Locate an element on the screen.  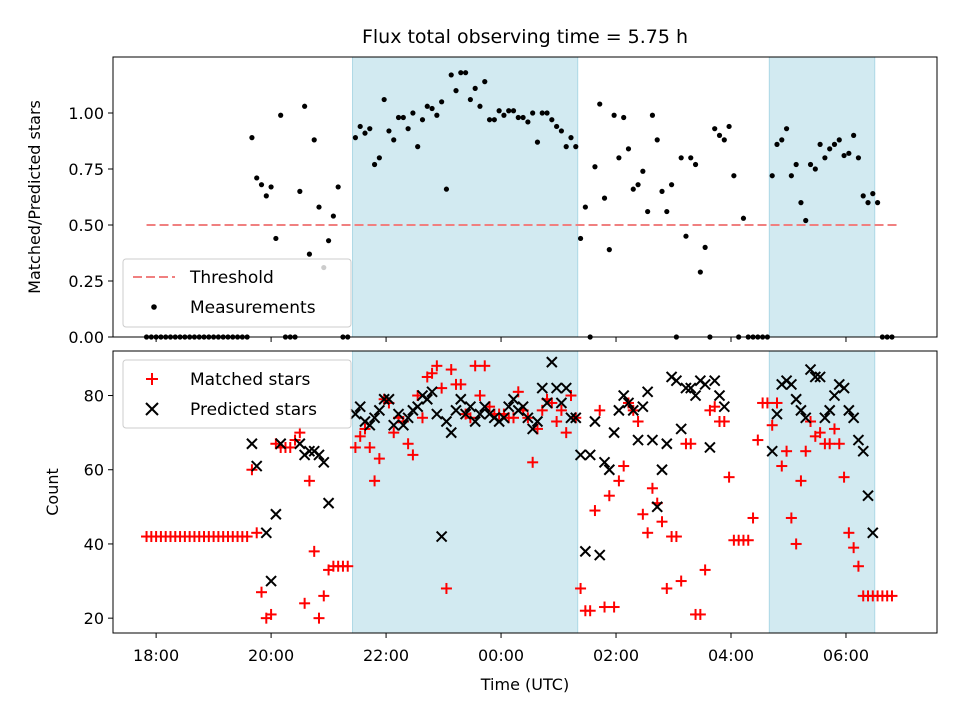
x-tick-label: 02:00 is located at coordinates (616, 655).